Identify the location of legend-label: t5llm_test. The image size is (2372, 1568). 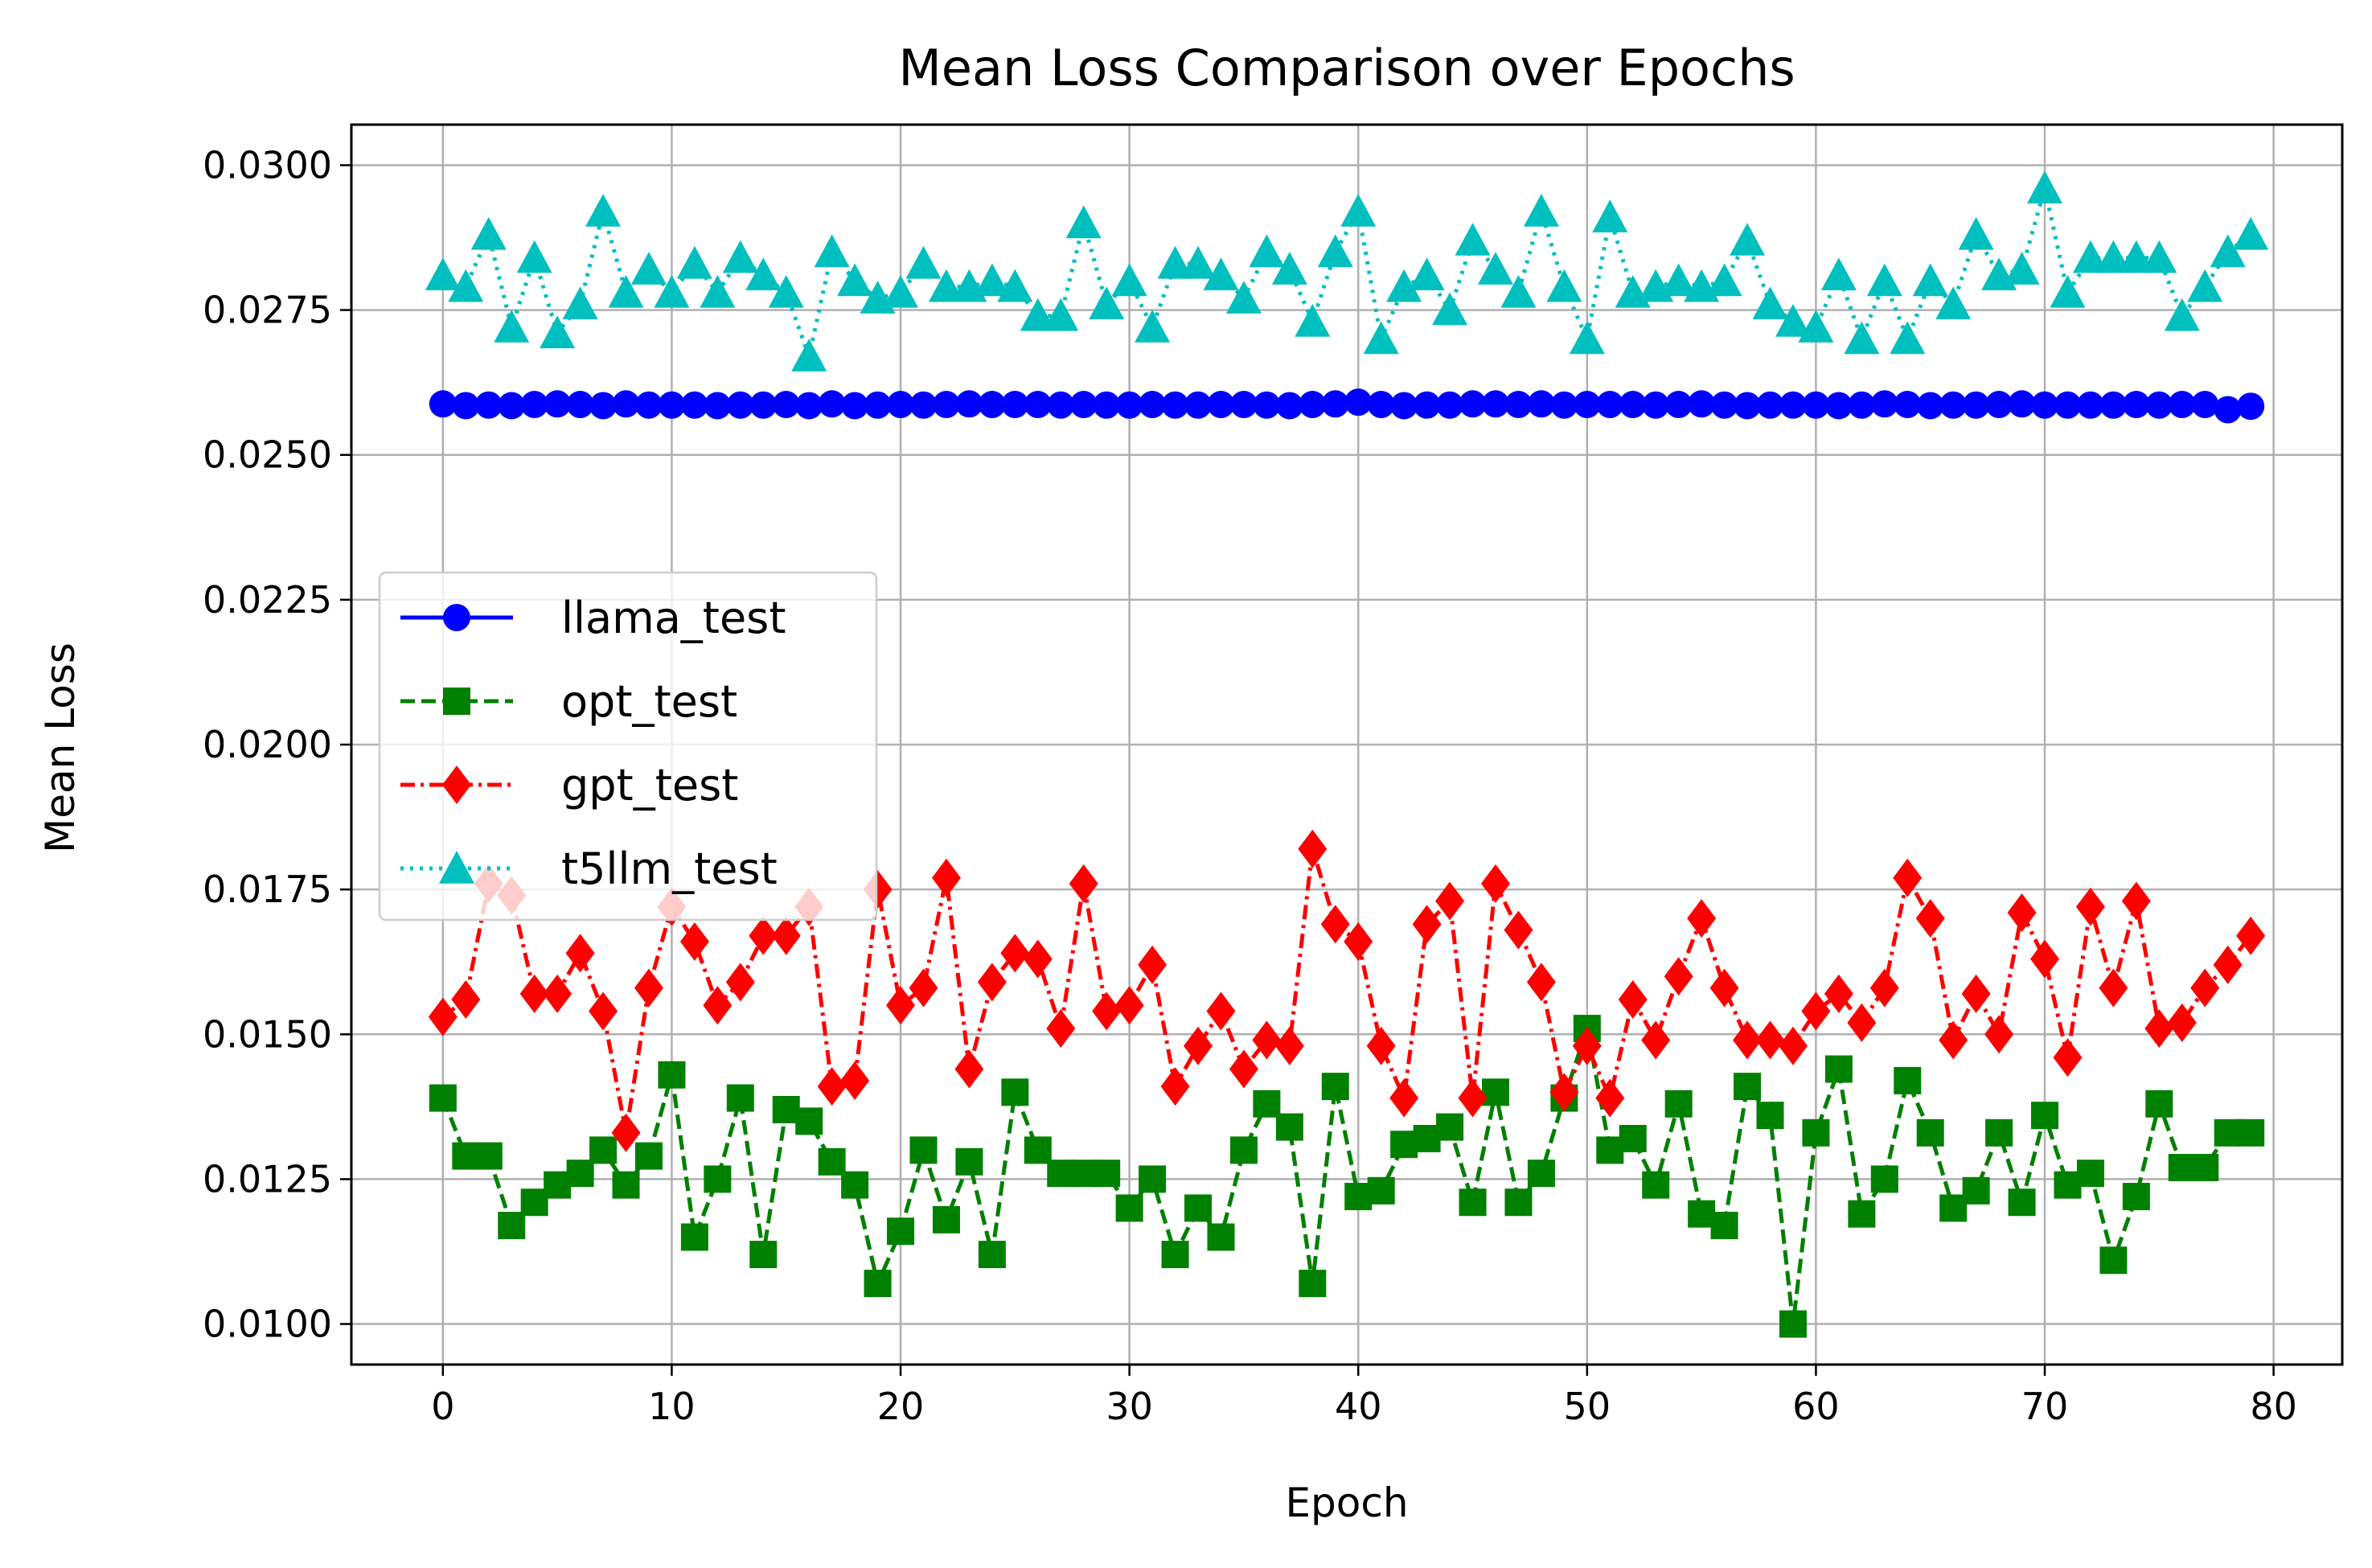
(669, 869).